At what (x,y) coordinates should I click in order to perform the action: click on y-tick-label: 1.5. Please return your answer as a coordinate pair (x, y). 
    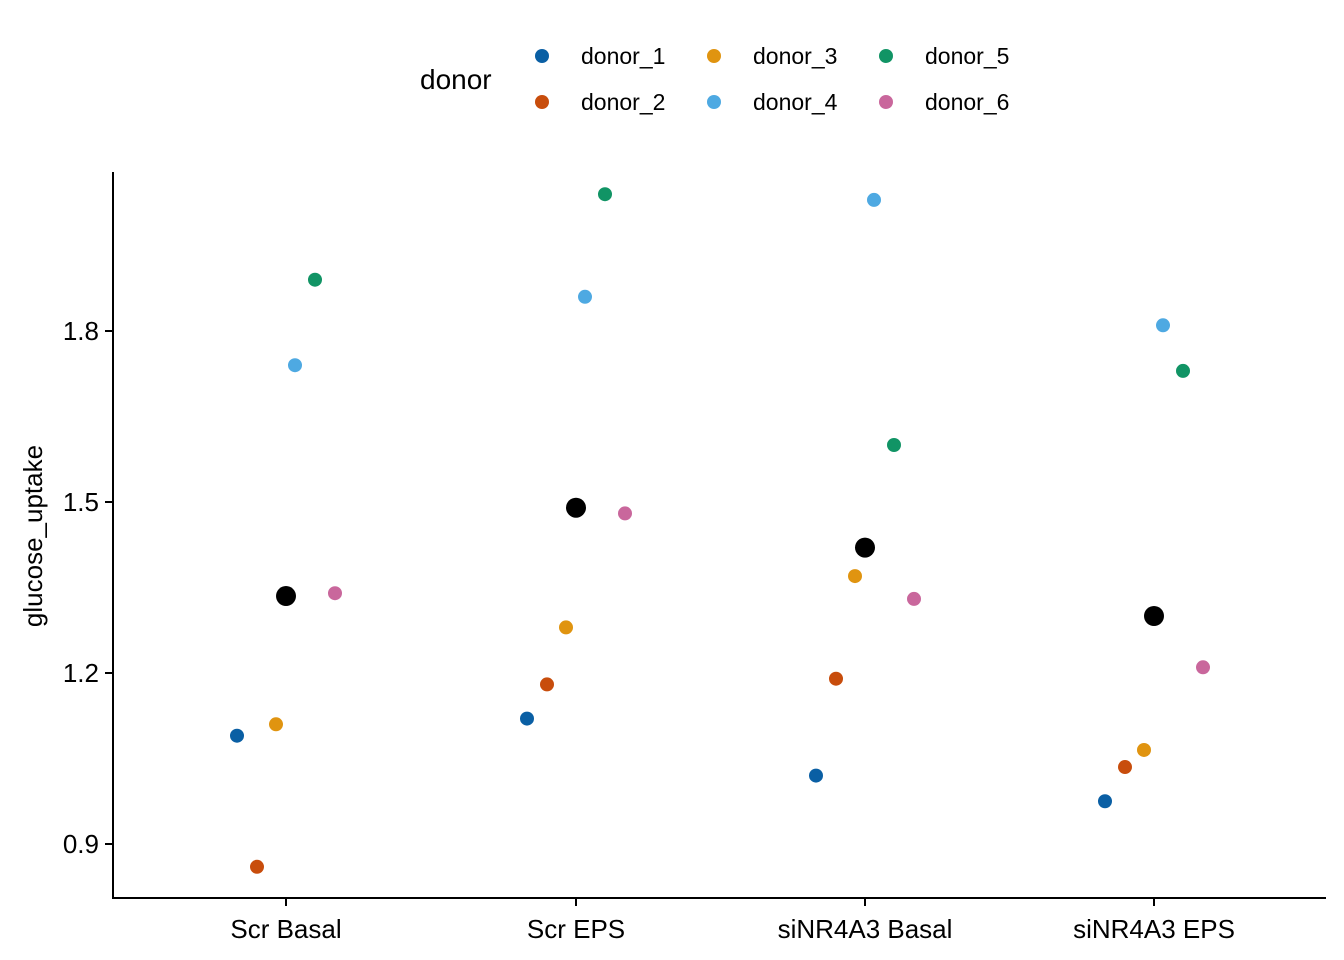
    Looking at the image, I should click on (81, 502).